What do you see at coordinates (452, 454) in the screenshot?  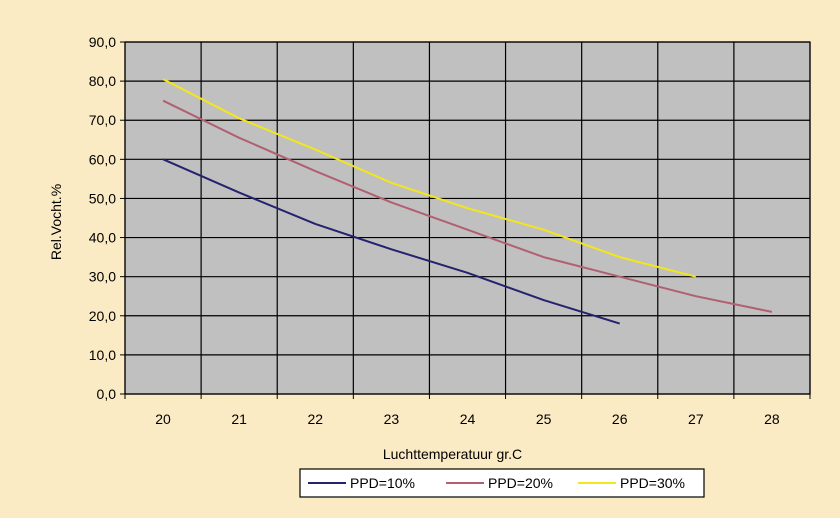 I see `x-axis-title: Luchttemperatuur gr.C` at bounding box center [452, 454].